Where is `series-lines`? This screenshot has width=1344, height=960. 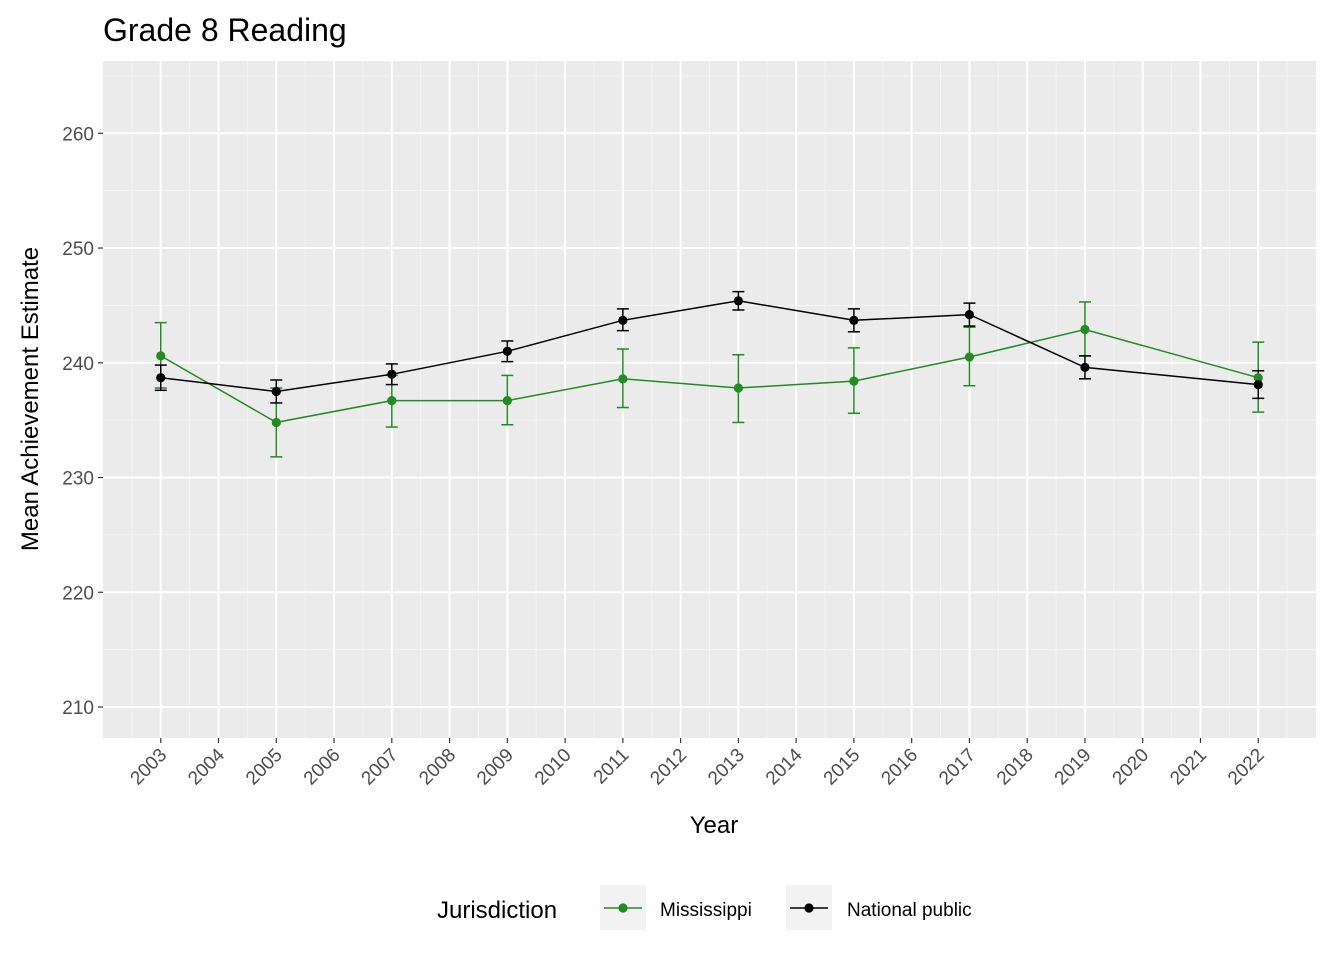
series-lines is located at coordinates (709, 362).